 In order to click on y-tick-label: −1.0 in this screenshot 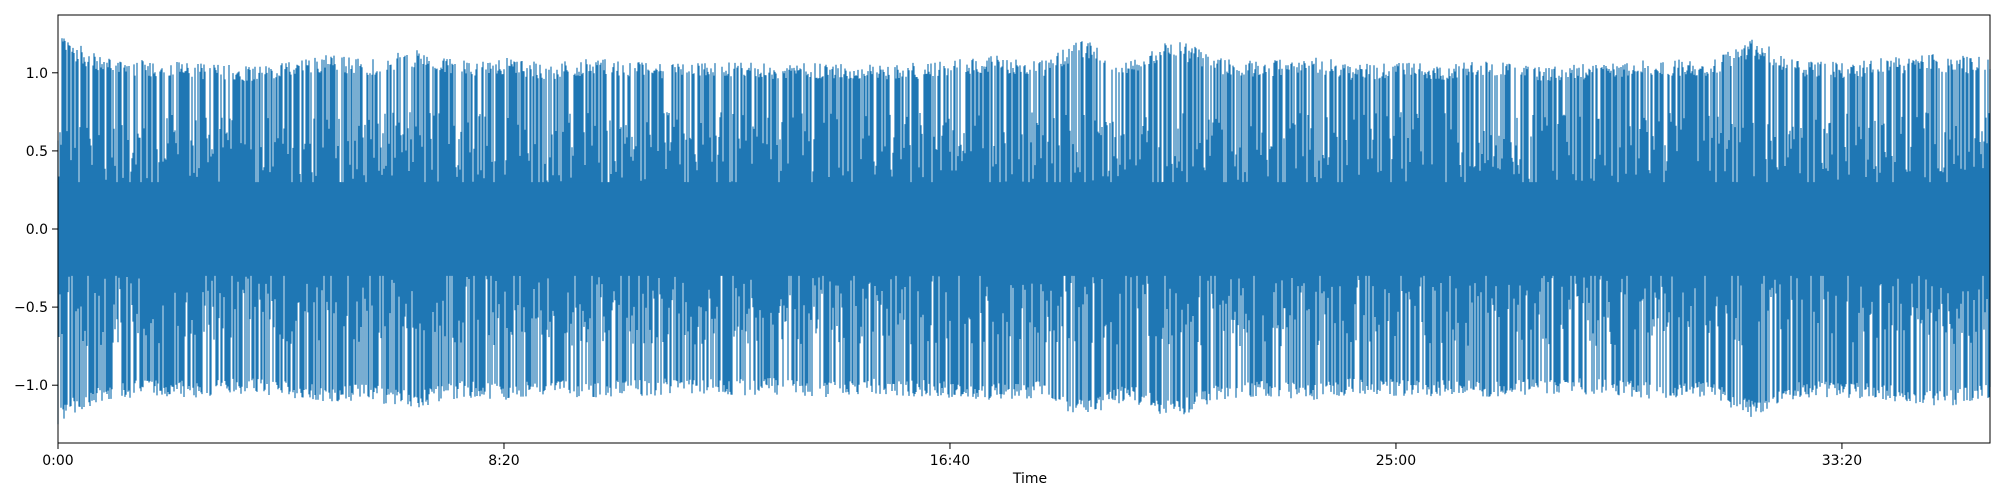, I will do `click(31, 386)`.